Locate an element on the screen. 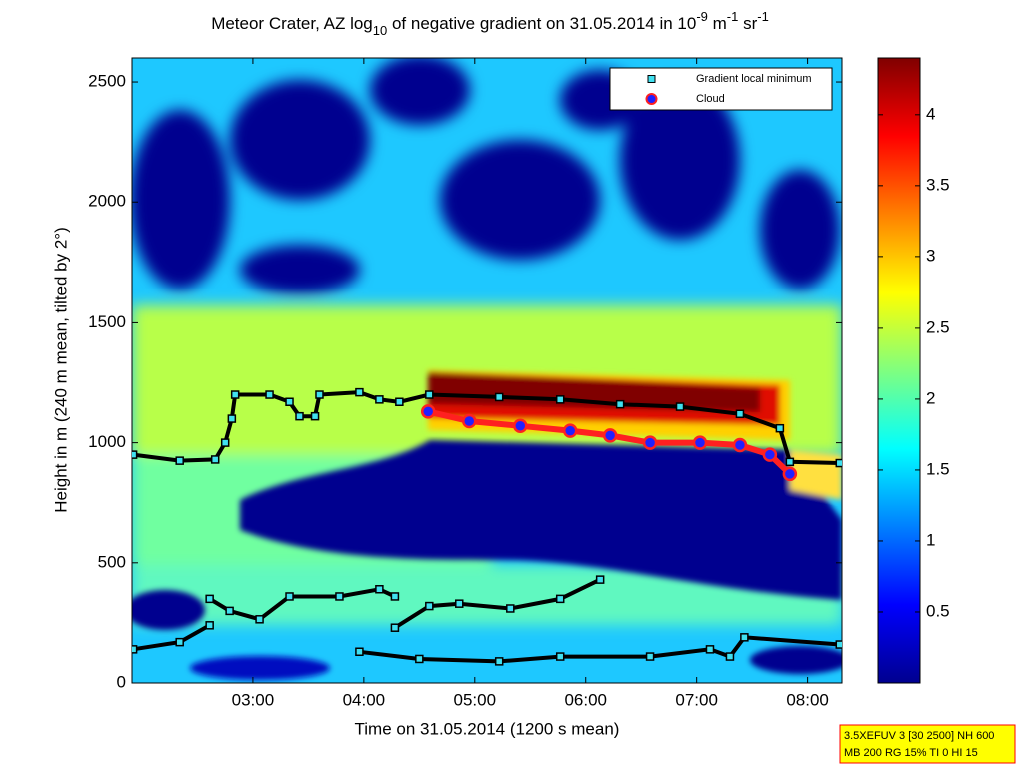 The image size is (1023, 767). x-tick-label: 04:00 is located at coordinates (364, 699).